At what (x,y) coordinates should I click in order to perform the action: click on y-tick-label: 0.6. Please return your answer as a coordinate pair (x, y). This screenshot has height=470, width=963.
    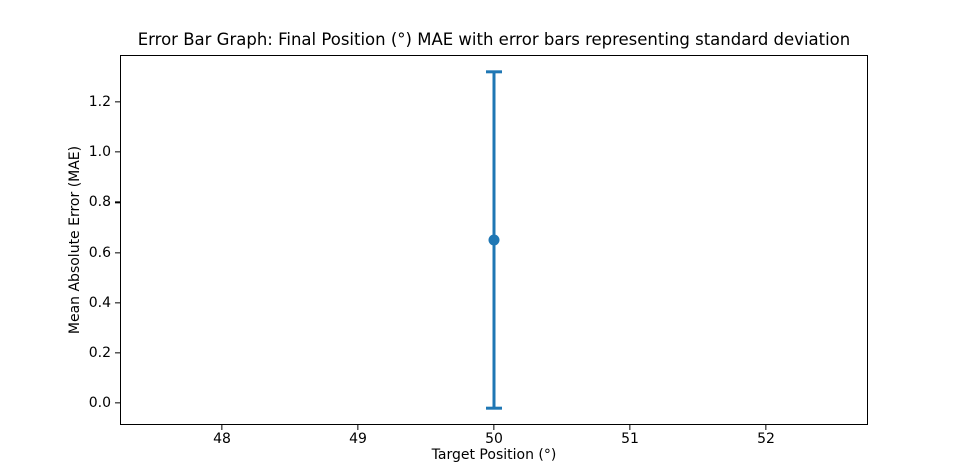
    Looking at the image, I should click on (99, 252).